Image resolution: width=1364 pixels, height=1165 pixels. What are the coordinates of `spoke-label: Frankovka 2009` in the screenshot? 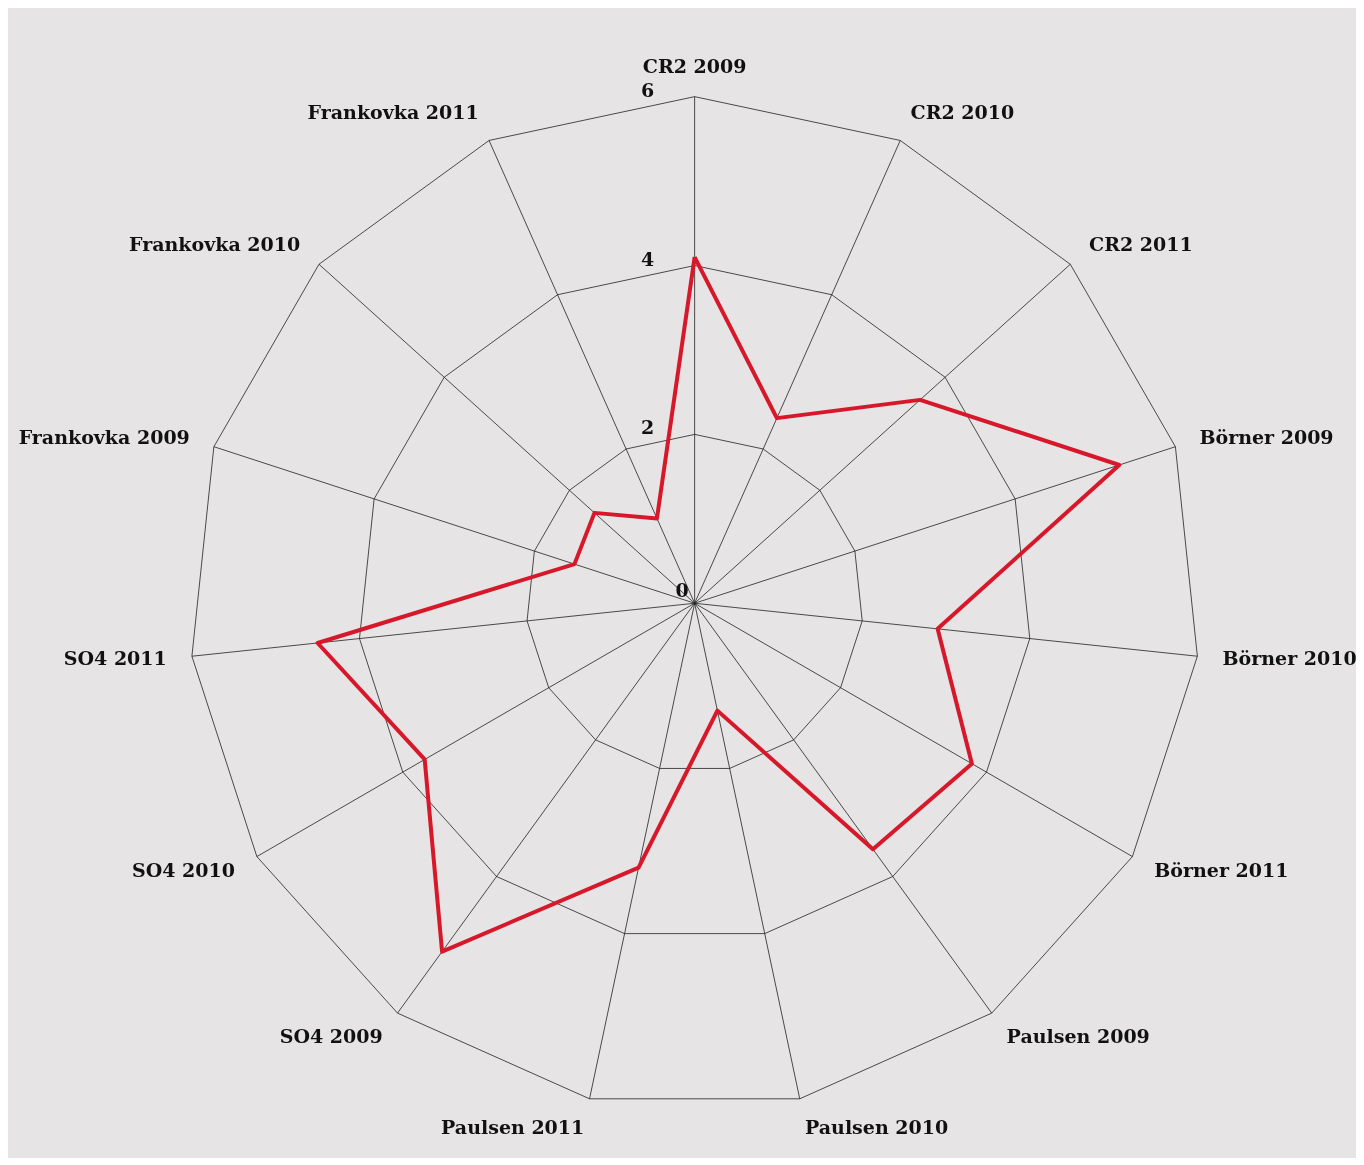 It's located at (104, 436).